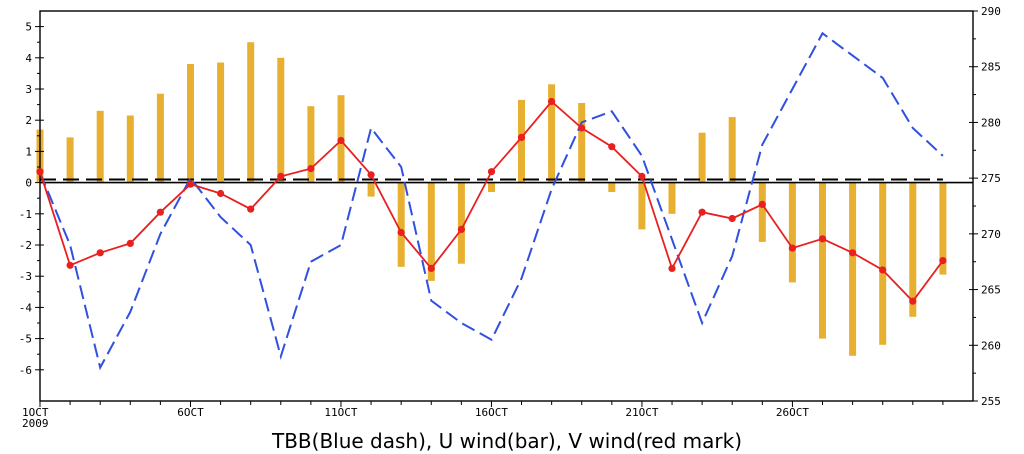  Describe the element at coordinates (991, 345) in the screenshot. I see `right-tick-label: 260` at that location.